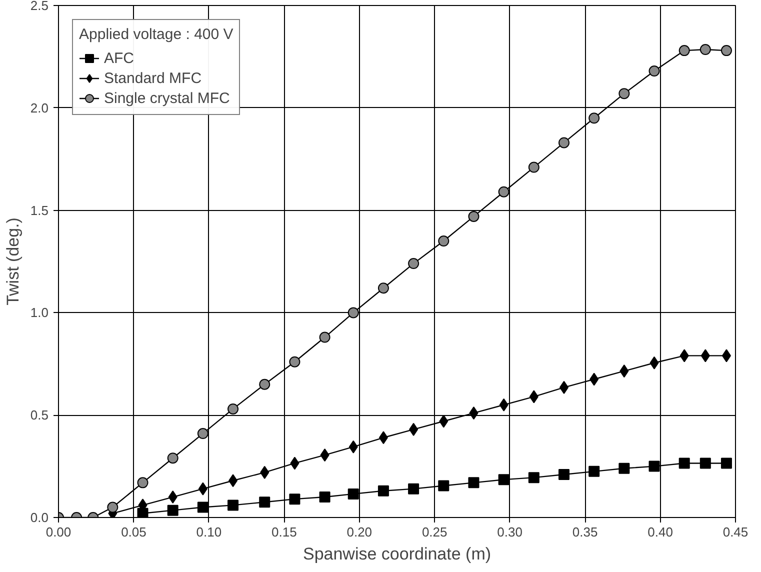 This screenshot has width=761, height=572. Describe the element at coordinates (12, 262) in the screenshot. I see `y-axis-title: Twist (deg.)` at that location.